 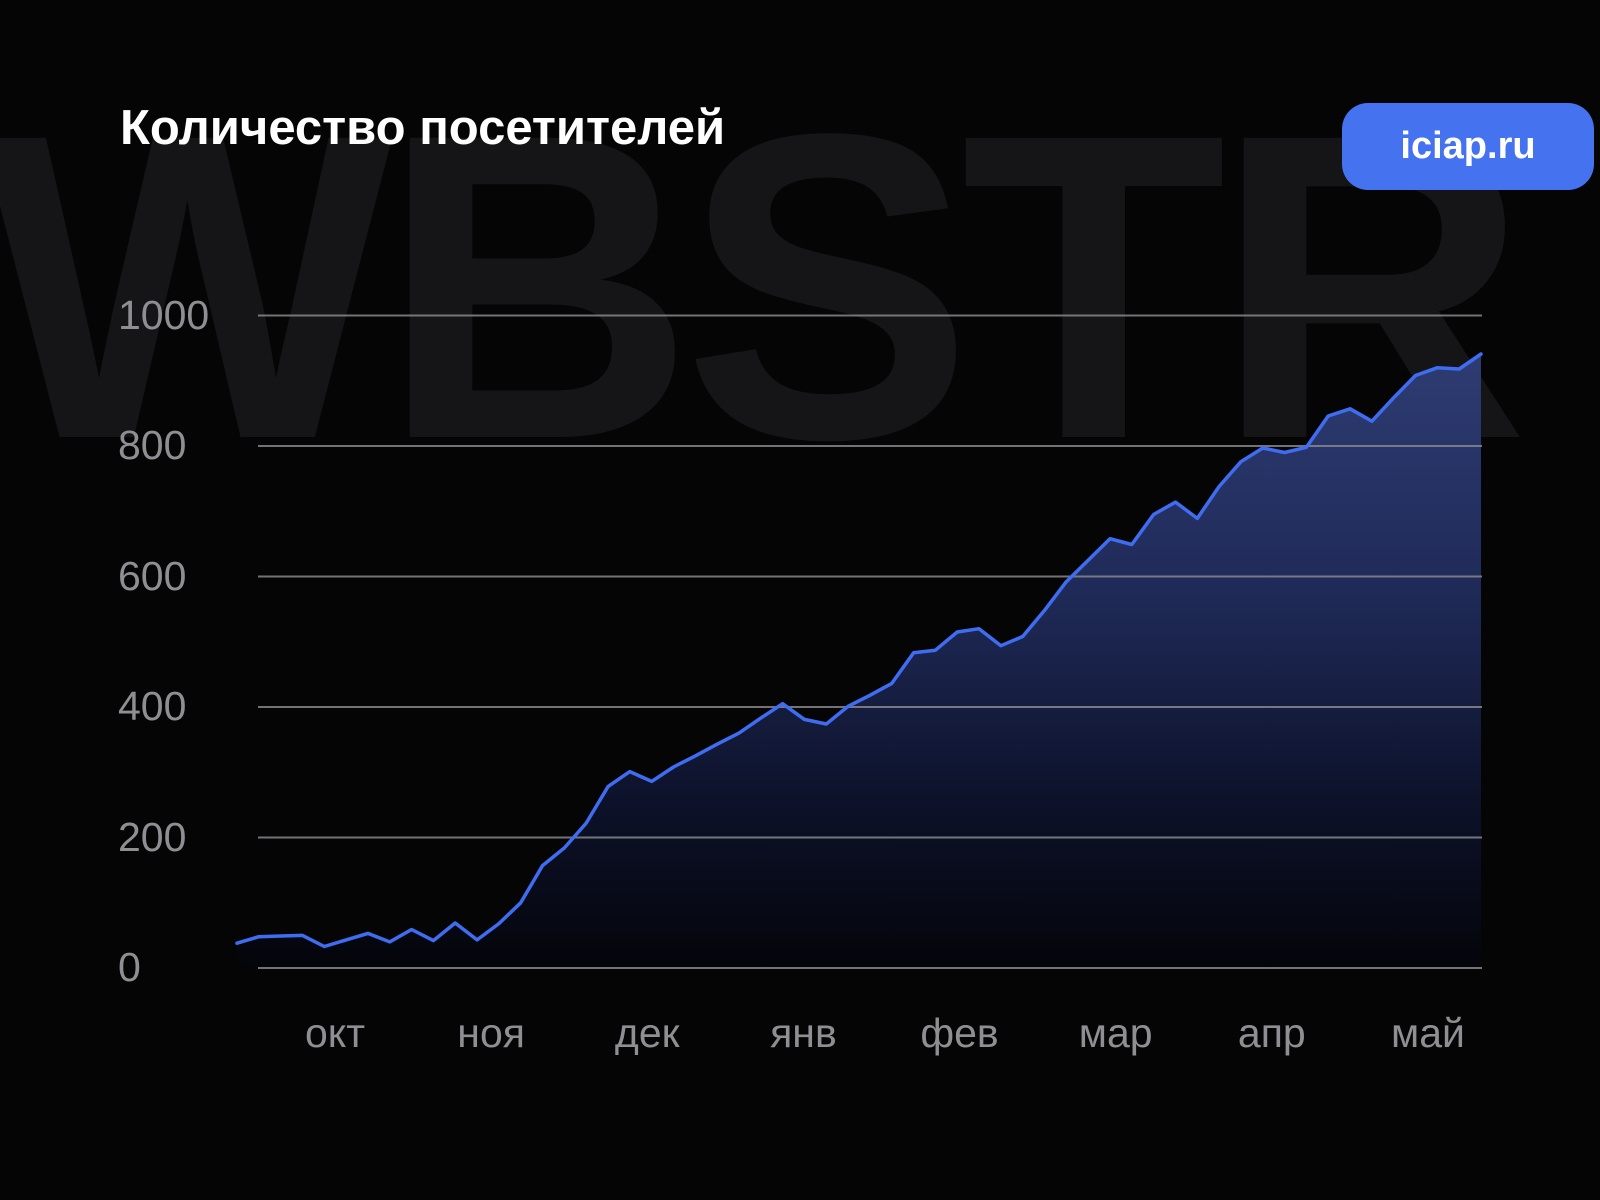 What do you see at coordinates (164, 314) in the screenshot?
I see `y-tick-label-1000: 1000` at bounding box center [164, 314].